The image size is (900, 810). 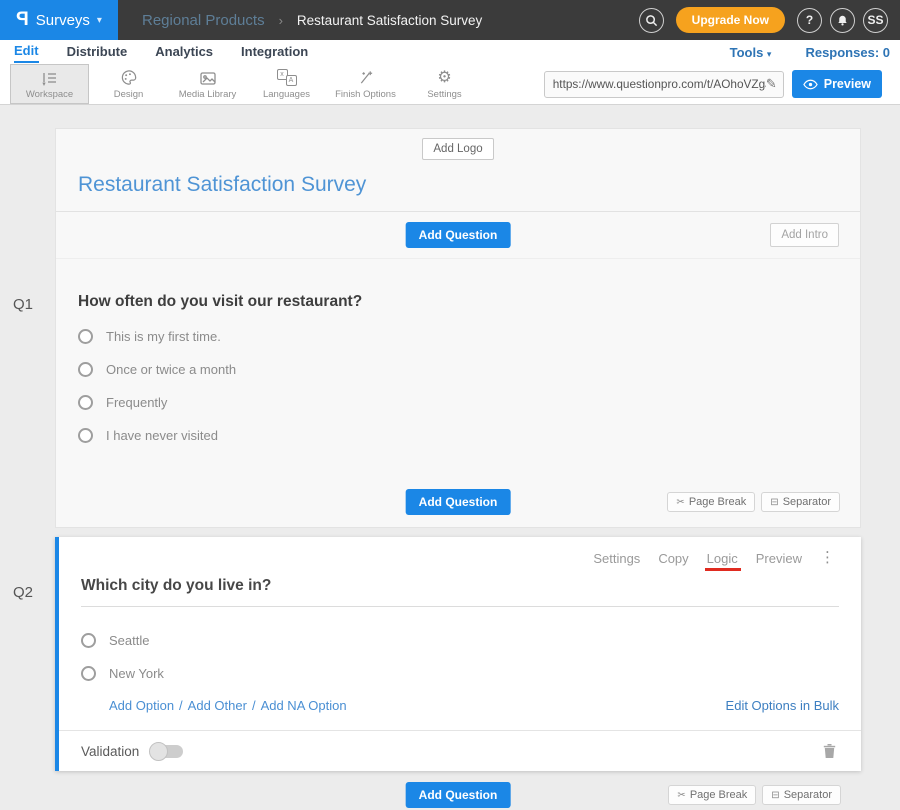 What do you see at coordinates (722, 561) in the screenshot?
I see `question-logic-link: Logic` at bounding box center [722, 561].